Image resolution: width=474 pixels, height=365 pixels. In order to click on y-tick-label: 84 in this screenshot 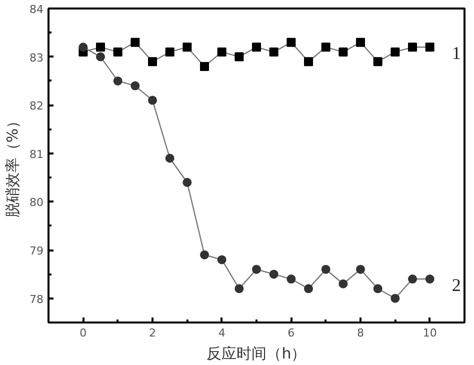, I will do `click(37, 9)`.